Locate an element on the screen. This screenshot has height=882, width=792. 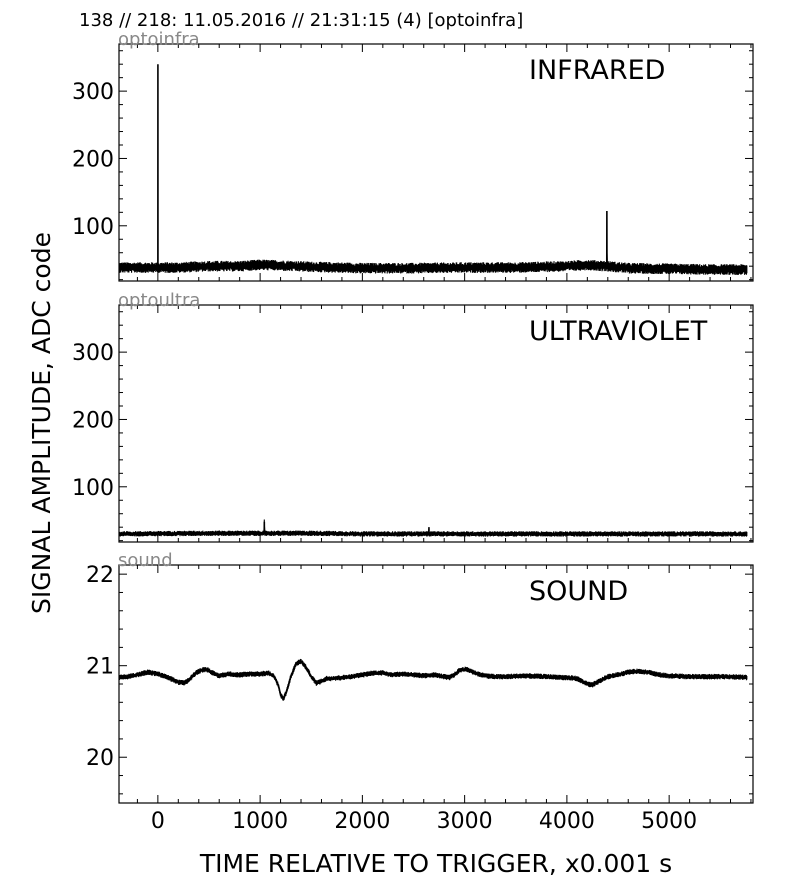
y-tick-label: 20 is located at coordinates (100, 758).